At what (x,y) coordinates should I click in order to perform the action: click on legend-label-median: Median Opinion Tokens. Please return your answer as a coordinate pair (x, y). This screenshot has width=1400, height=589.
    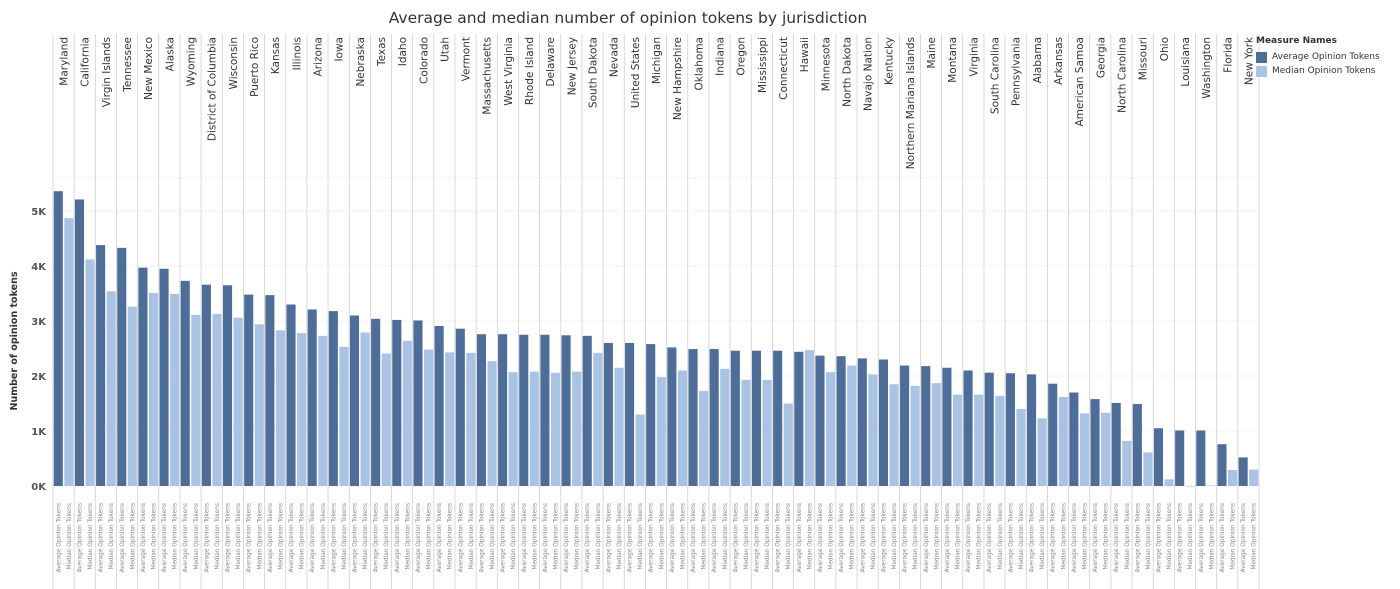
    Looking at the image, I should click on (1324, 71).